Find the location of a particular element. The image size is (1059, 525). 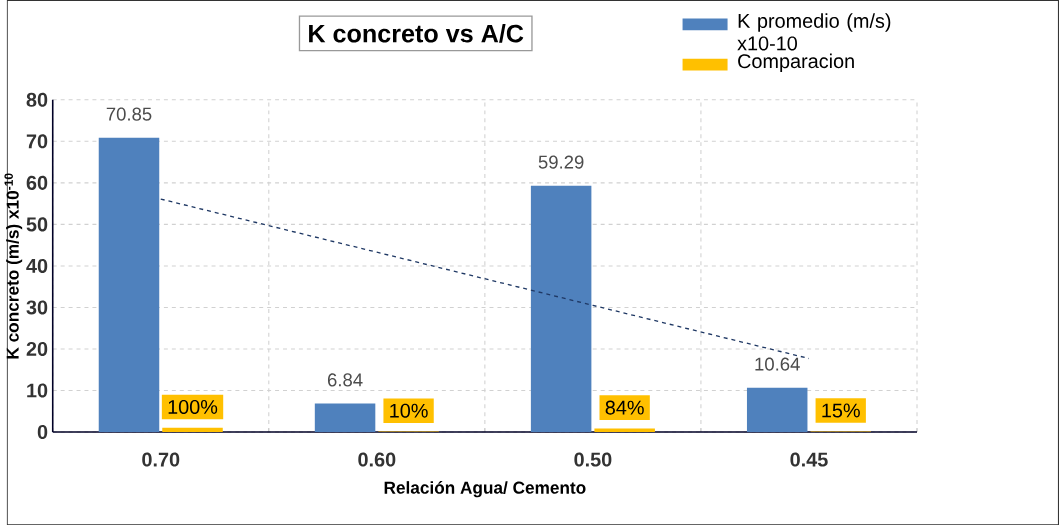

data-label: 6.84 is located at coordinates (345, 380).